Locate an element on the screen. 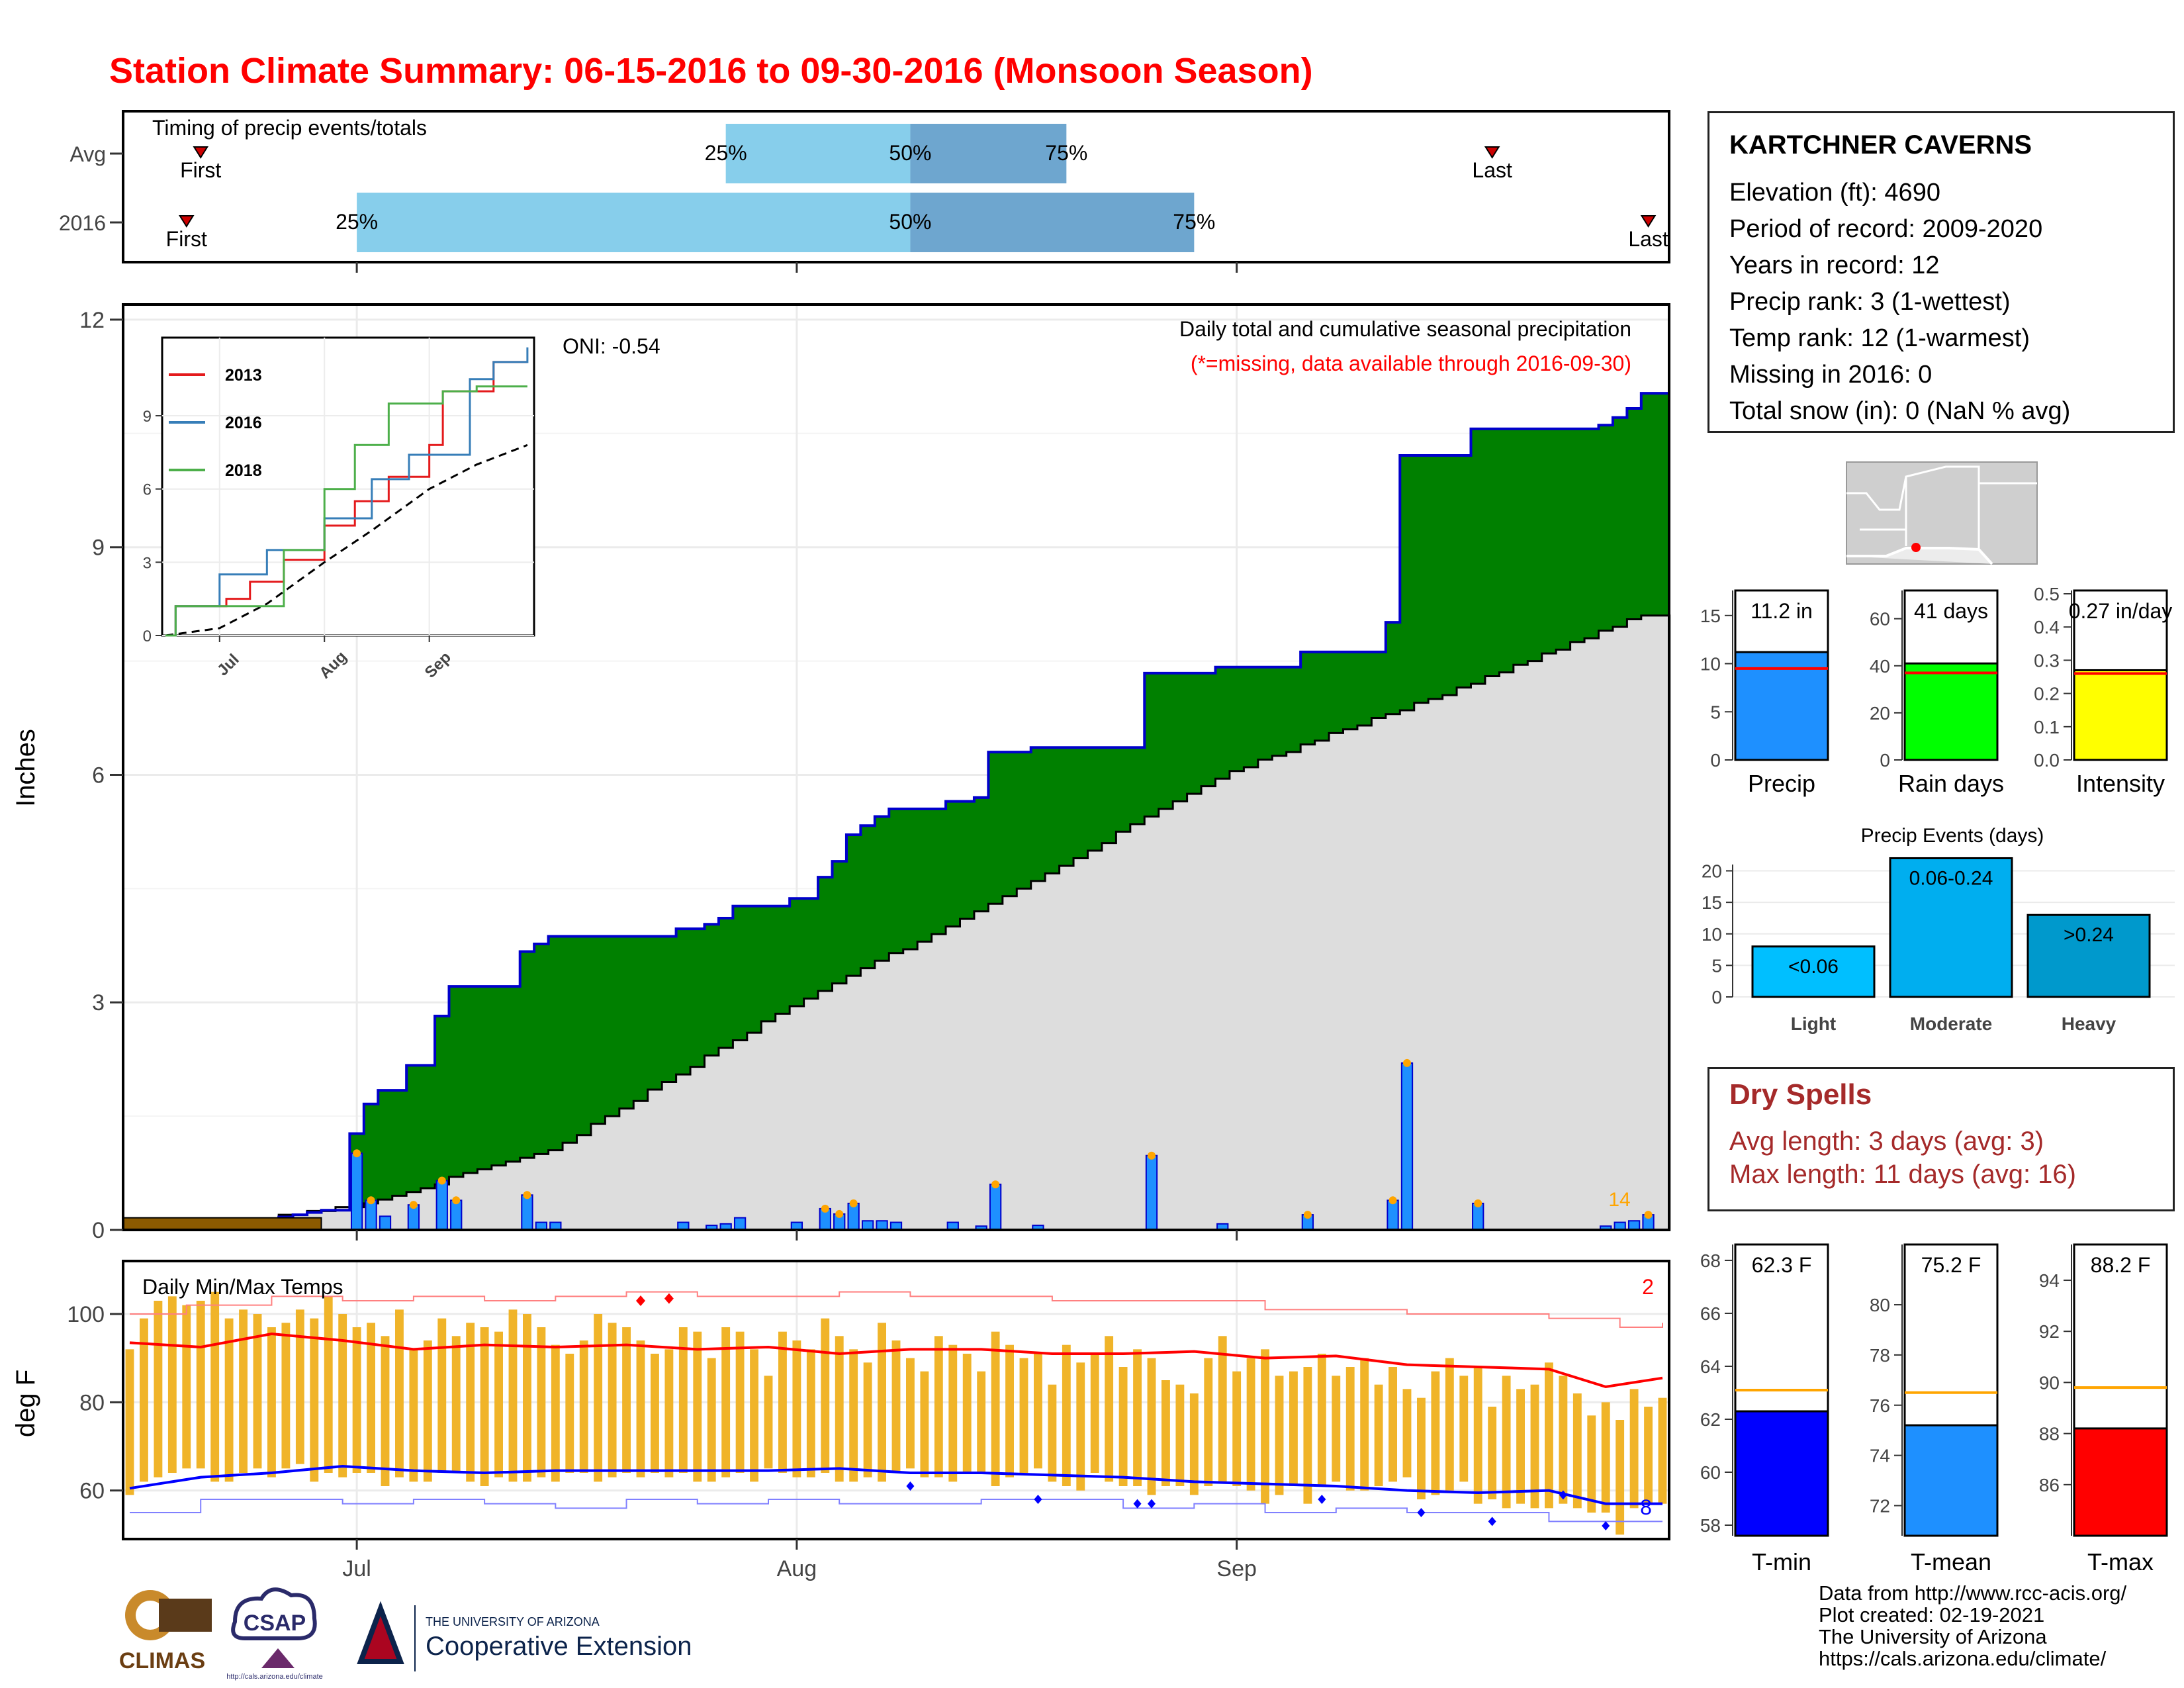  mini-panel-label: Rain days is located at coordinates (1951, 783).